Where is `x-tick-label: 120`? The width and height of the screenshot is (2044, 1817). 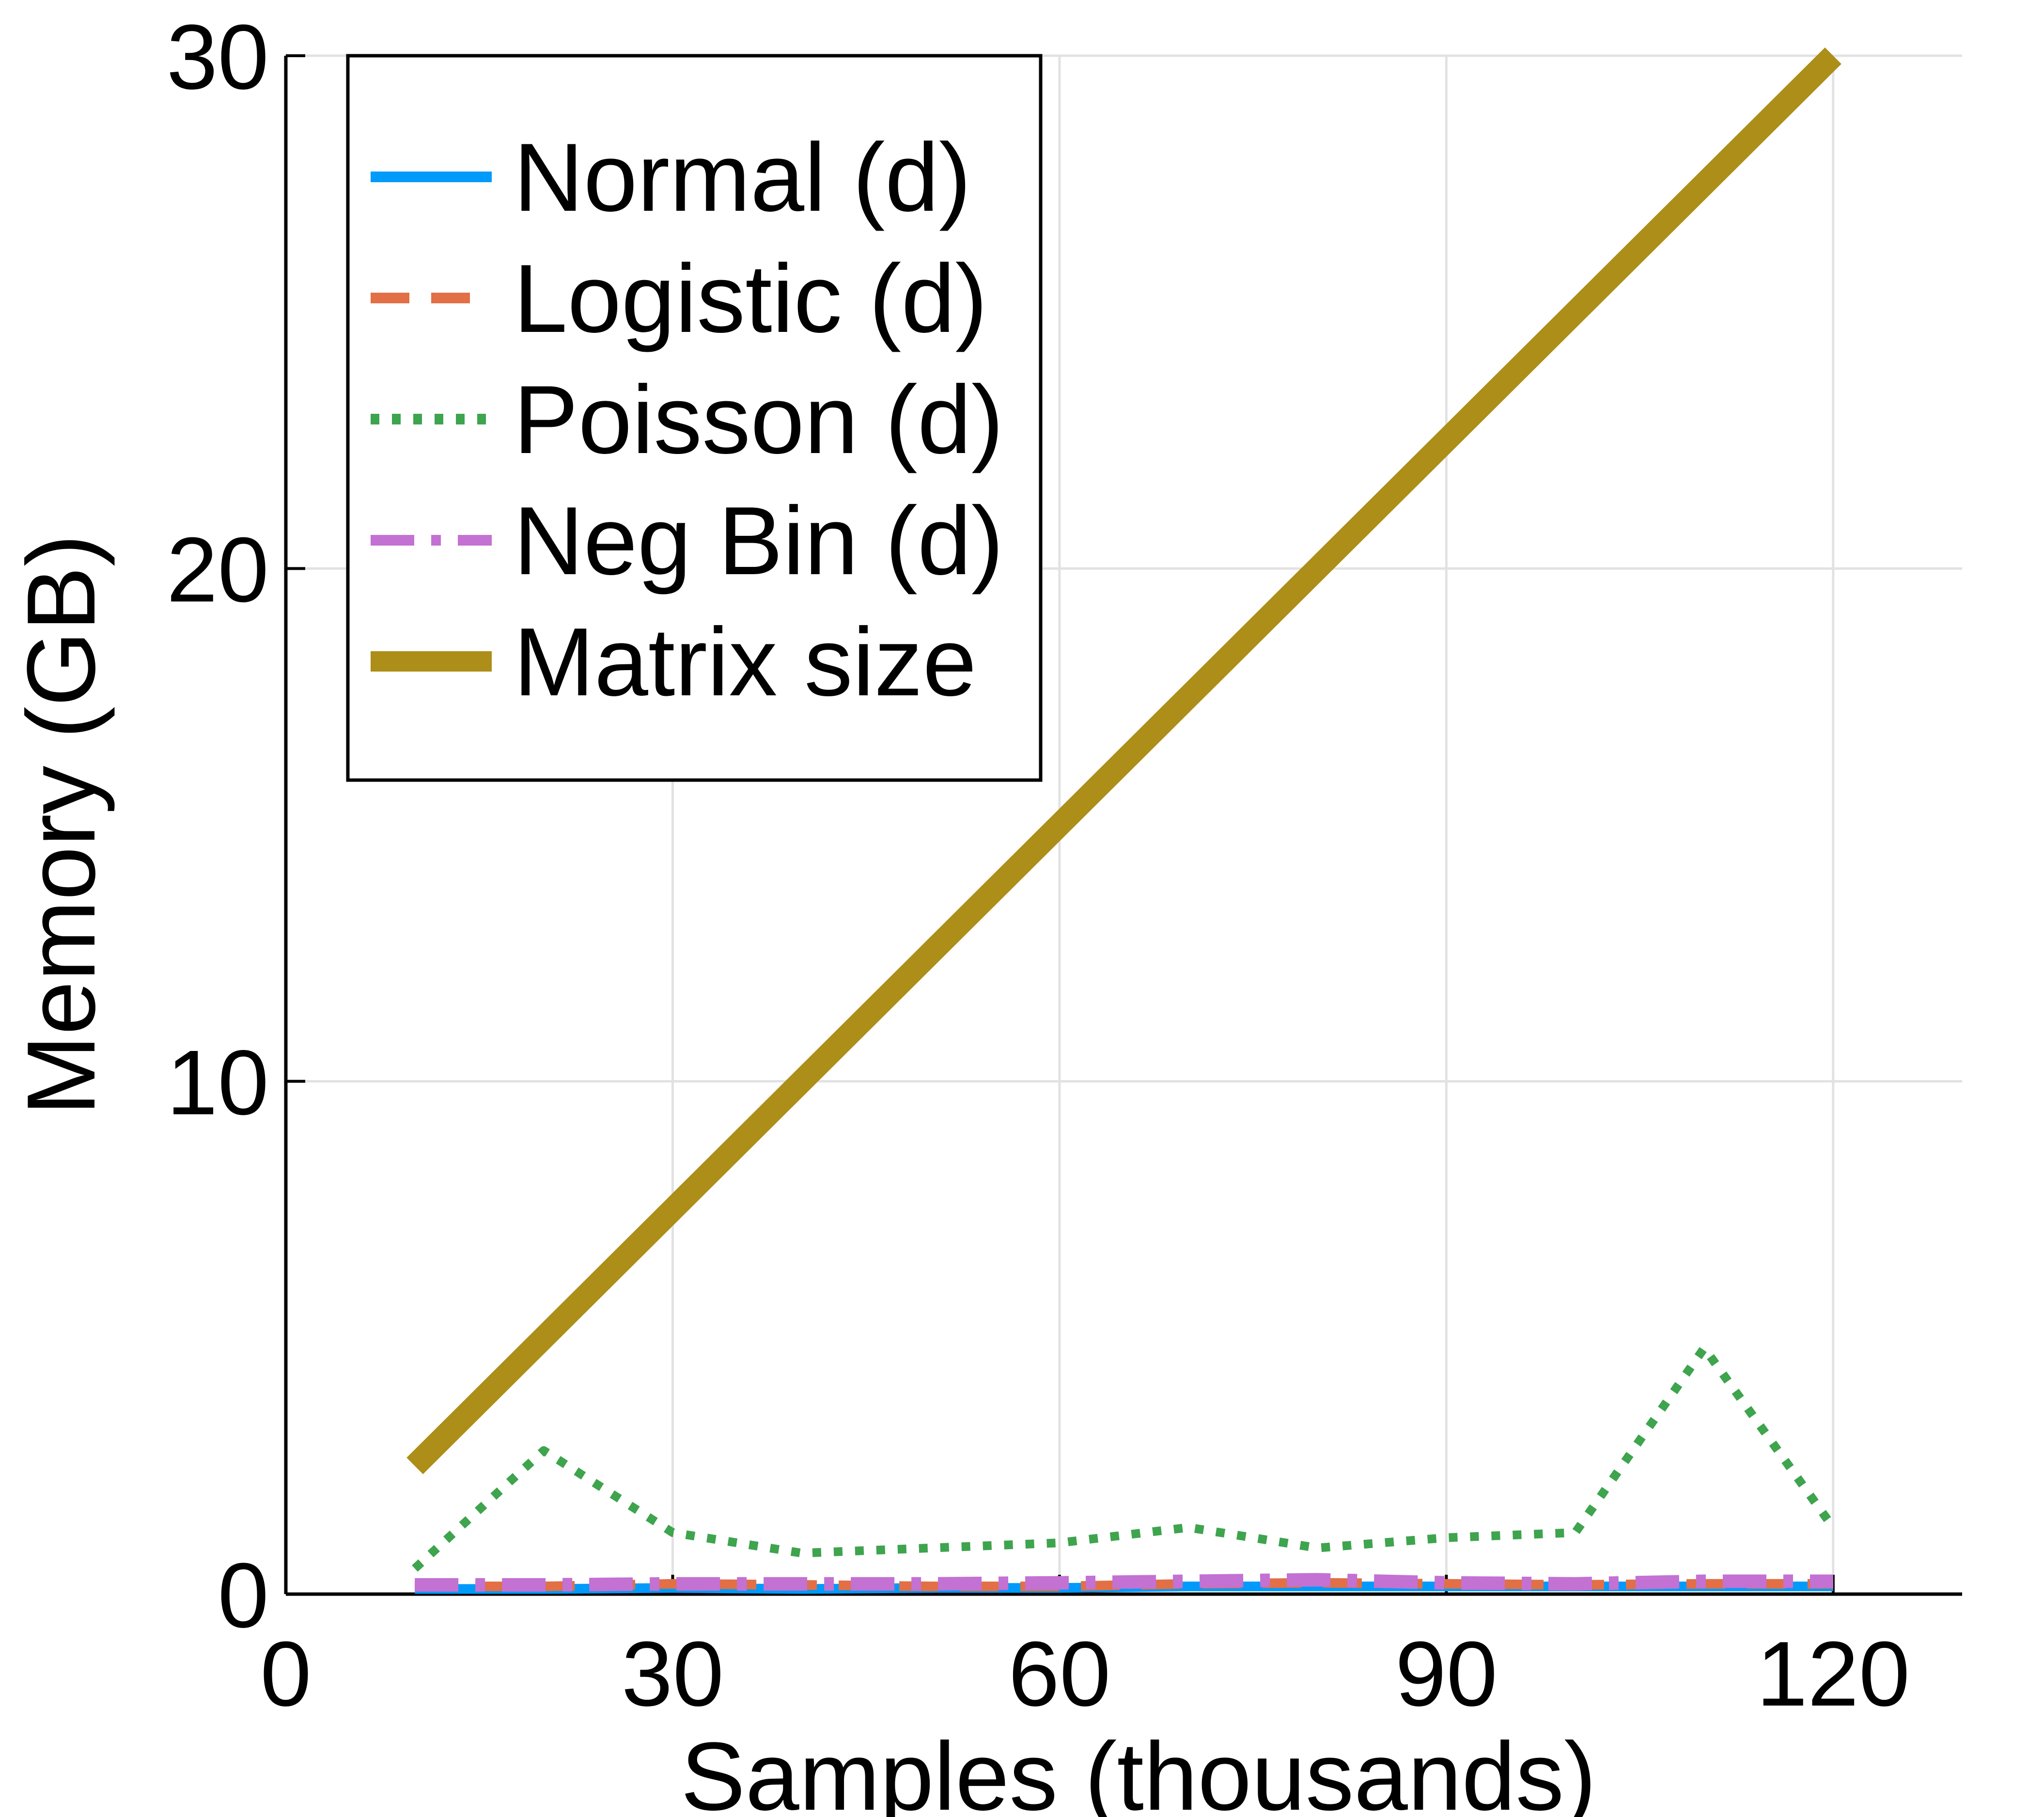 x-tick-label: 120 is located at coordinates (1833, 1674).